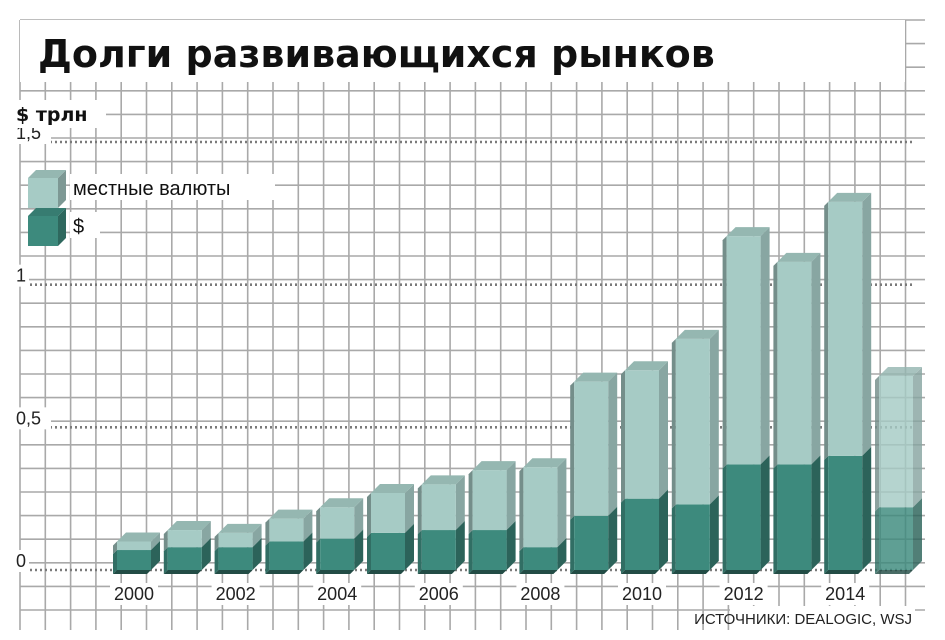 The image size is (945, 640). I want to click on x-tick-labels: 2000 2002 2004 2006 2008 2010 2012 2014, so click(490, 594).